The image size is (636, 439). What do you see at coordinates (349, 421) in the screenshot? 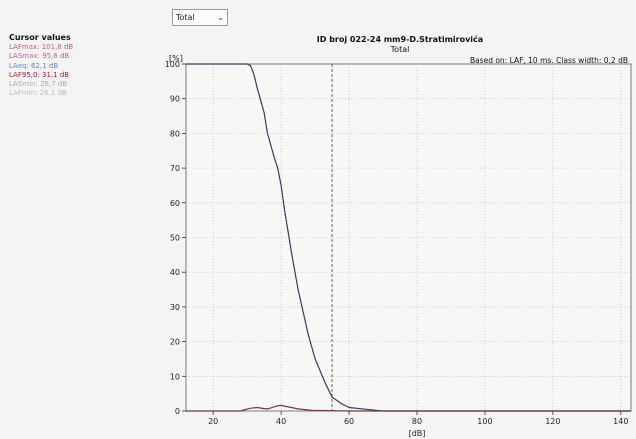
I see `x-tick-label: 60` at bounding box center [349, 421].